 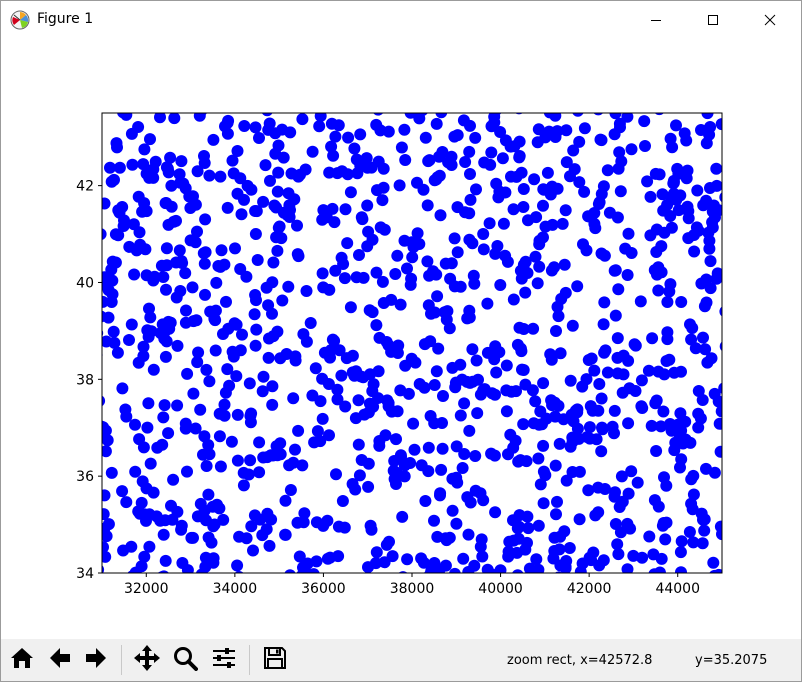 What do you see at coordinates (85, 283) in the screenshot?
I see `y-tick-label: 40` at bounding box center [85, 283].